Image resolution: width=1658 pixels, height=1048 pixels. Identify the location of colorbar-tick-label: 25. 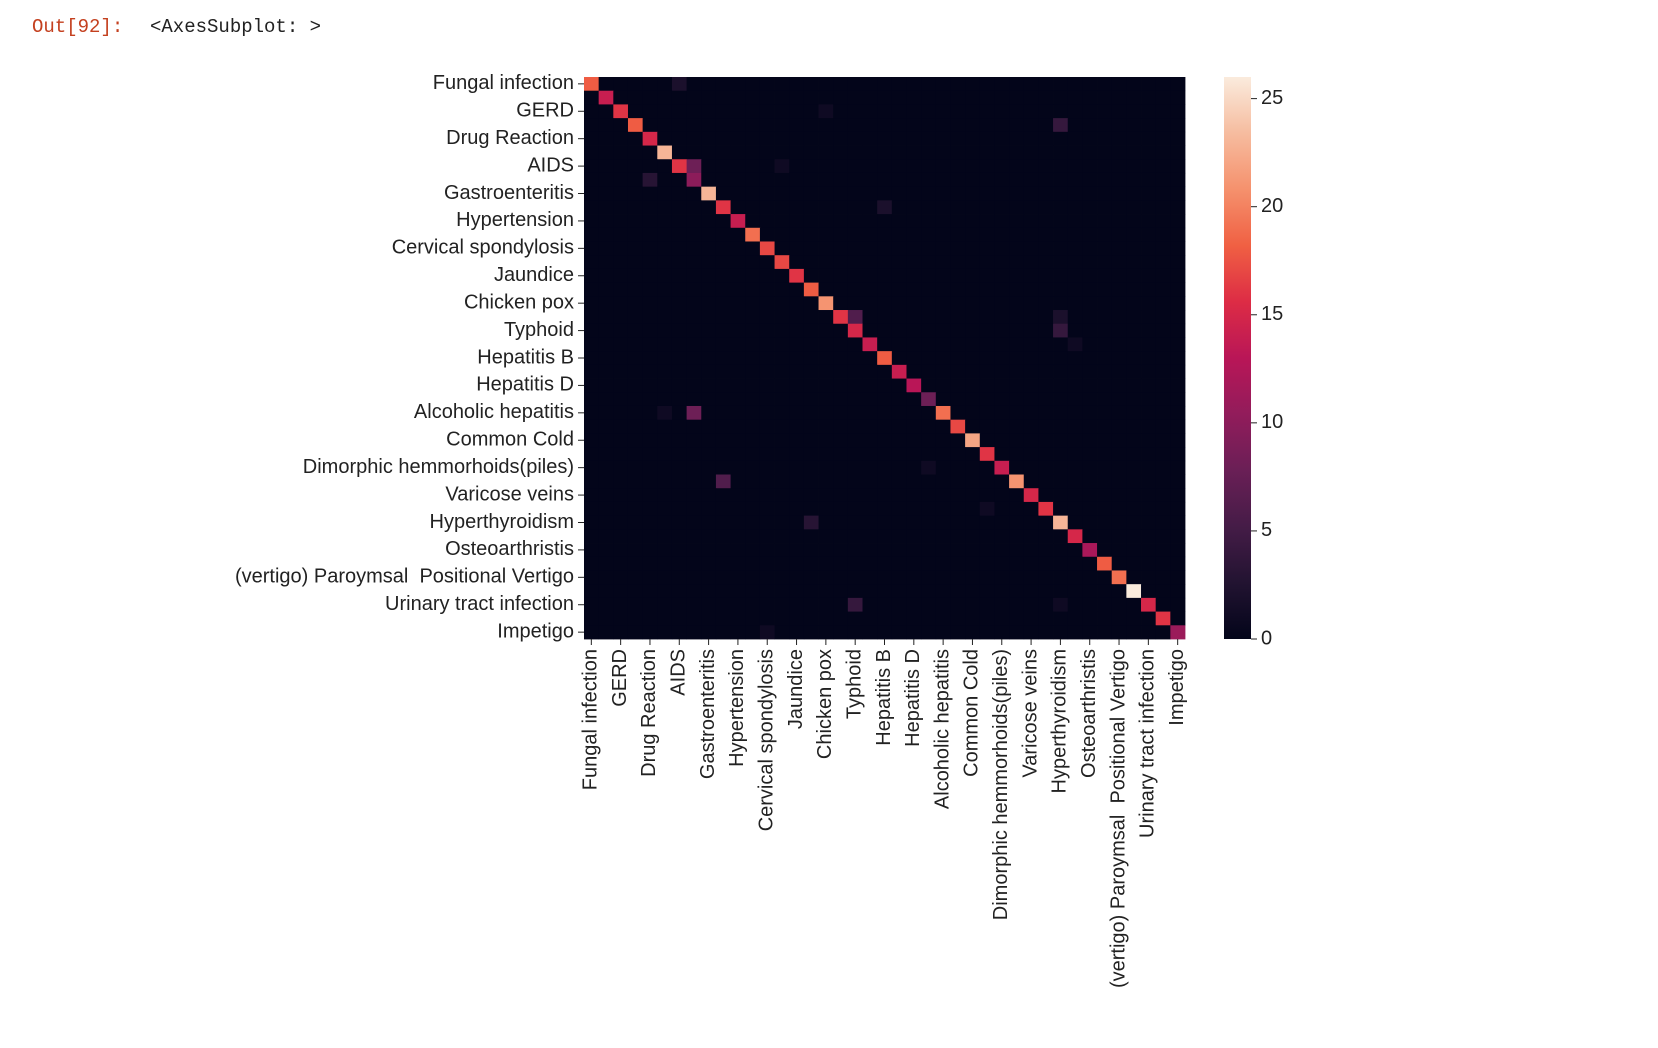
(1272, 98).